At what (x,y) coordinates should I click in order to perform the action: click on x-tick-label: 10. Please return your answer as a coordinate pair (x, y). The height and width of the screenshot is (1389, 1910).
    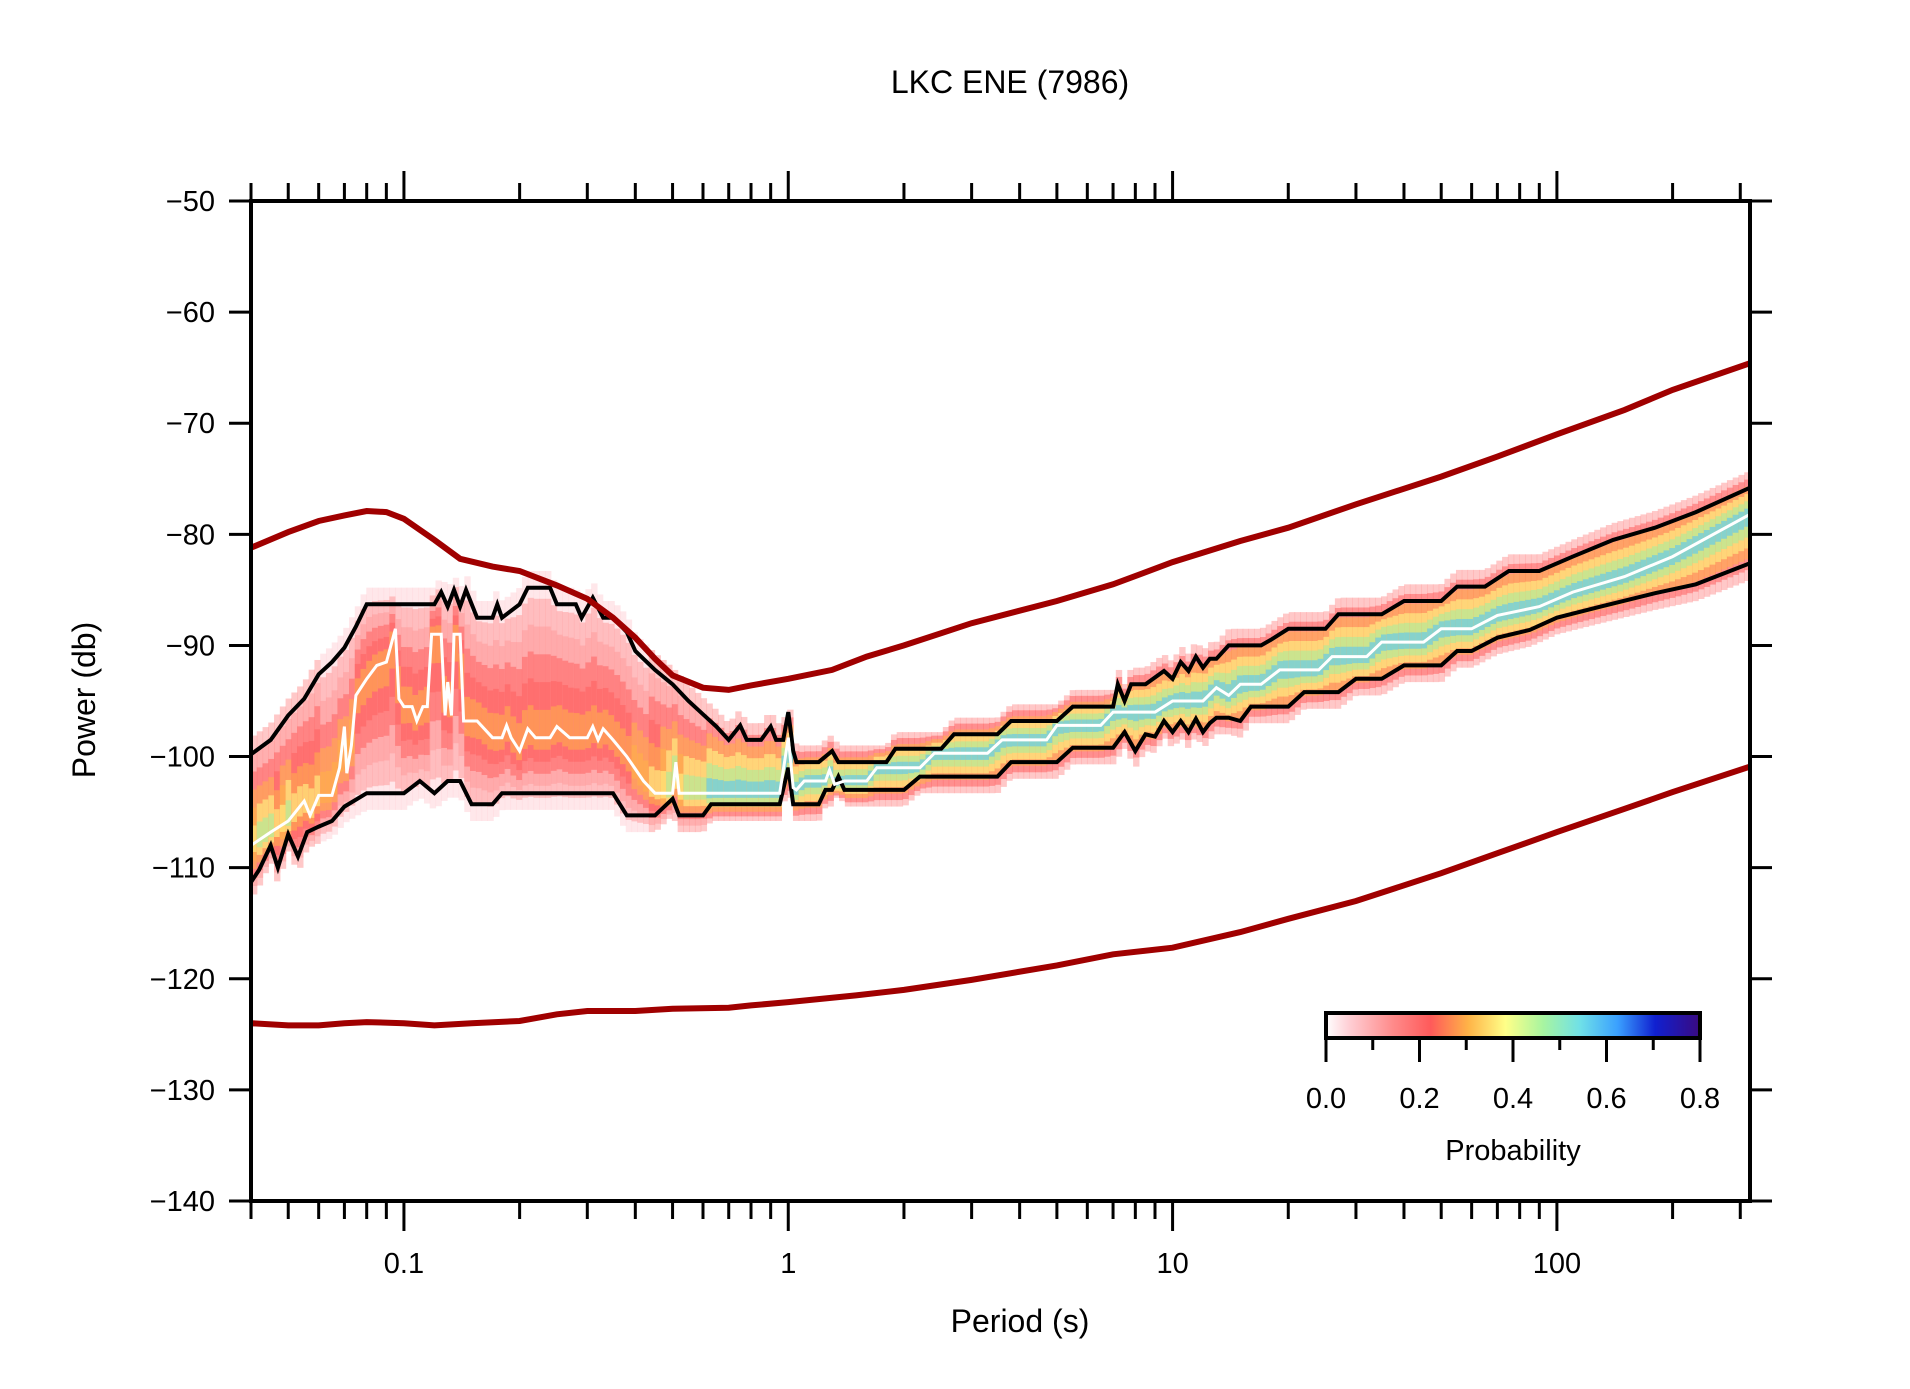
    Looking at the image, I should click on (1172, 1264).